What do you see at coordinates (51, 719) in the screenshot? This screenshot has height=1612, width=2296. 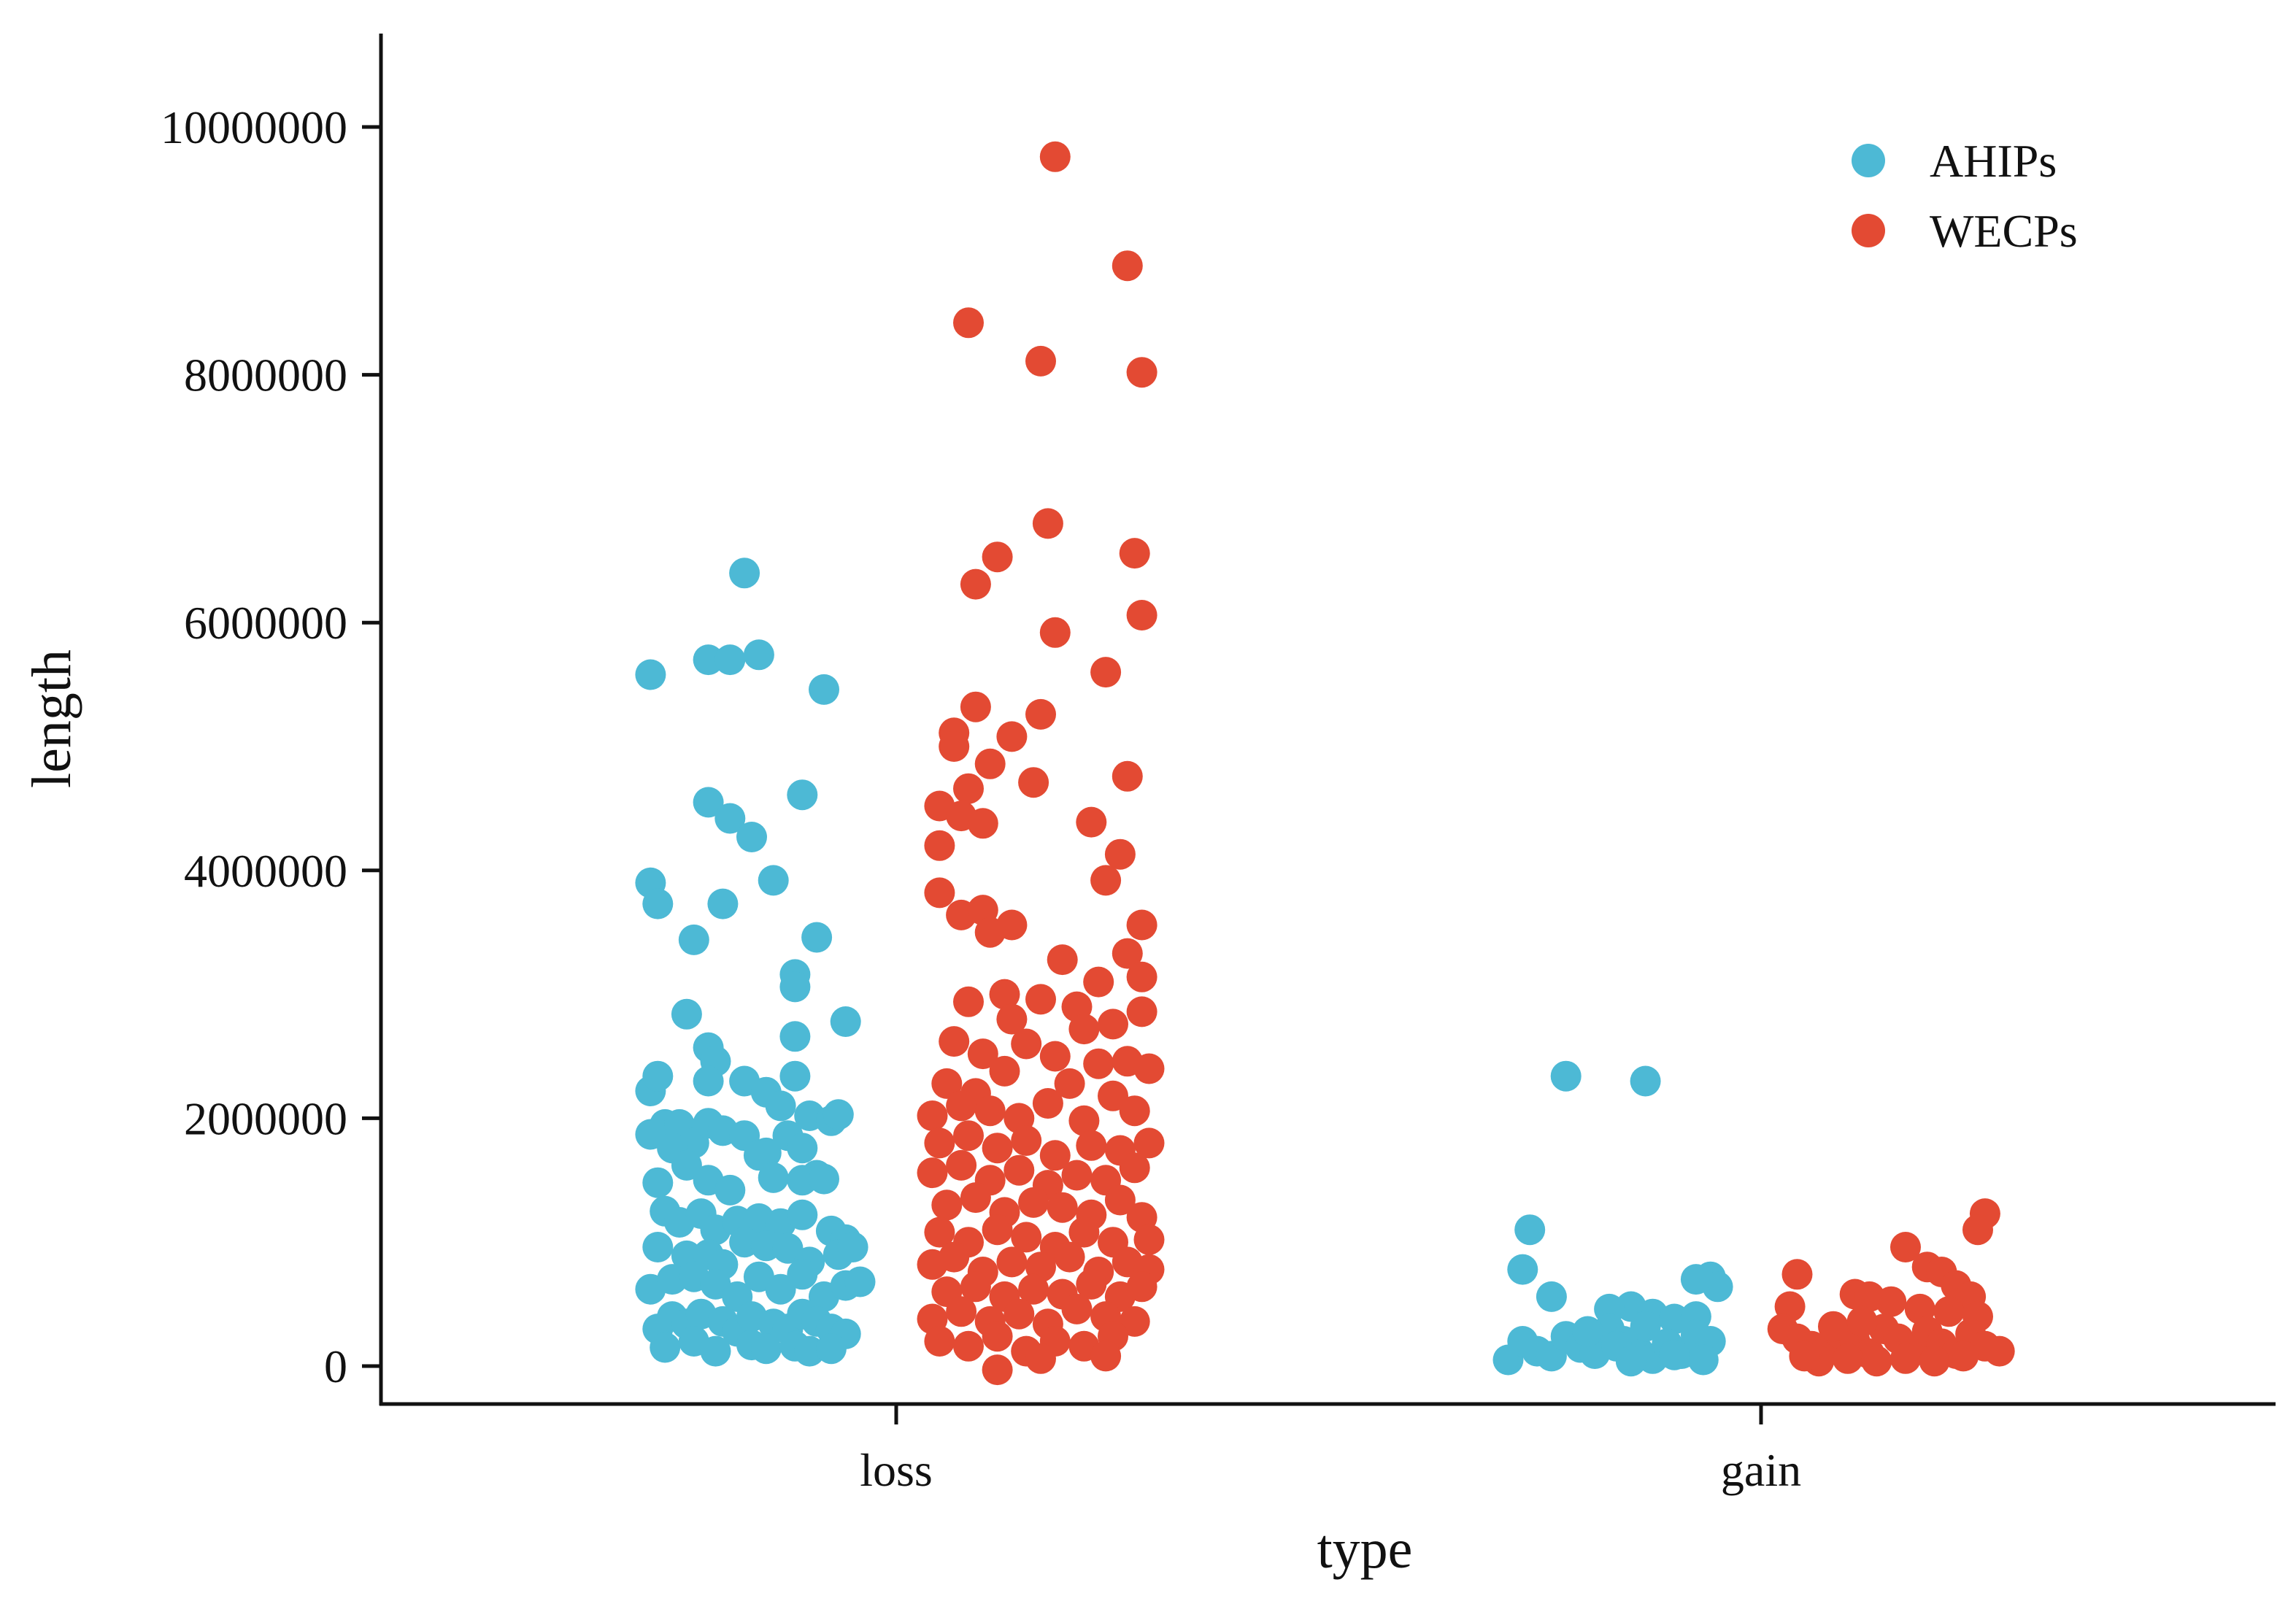 I see `y-axis-title: length` at bounding box center [51, 719].